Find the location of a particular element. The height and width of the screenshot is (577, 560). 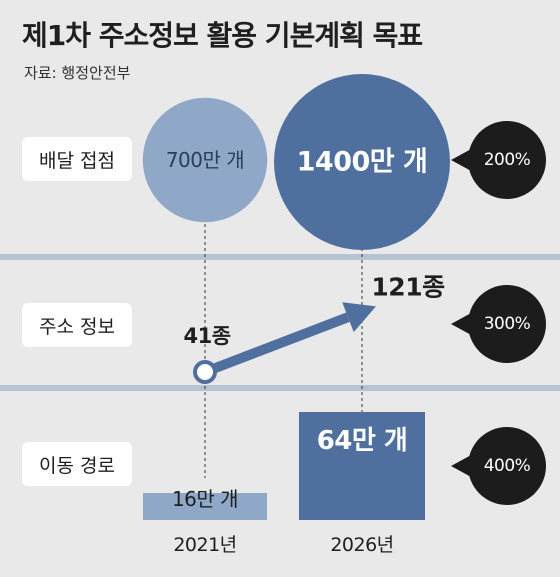

bubble-2021 is located at coordinates (205, 160).